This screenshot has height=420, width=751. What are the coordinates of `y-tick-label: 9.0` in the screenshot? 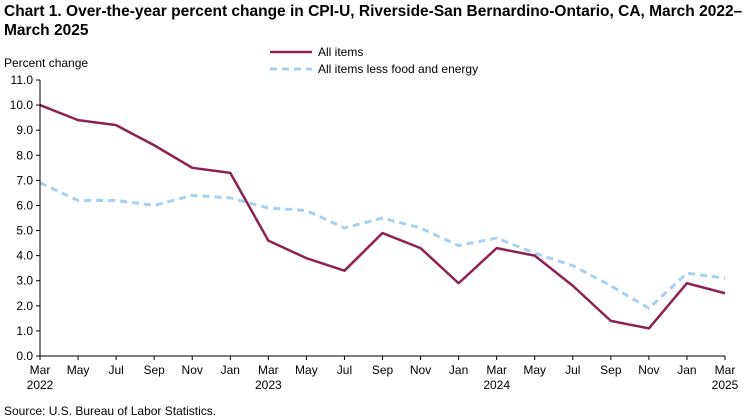 It's located at (24, 130).